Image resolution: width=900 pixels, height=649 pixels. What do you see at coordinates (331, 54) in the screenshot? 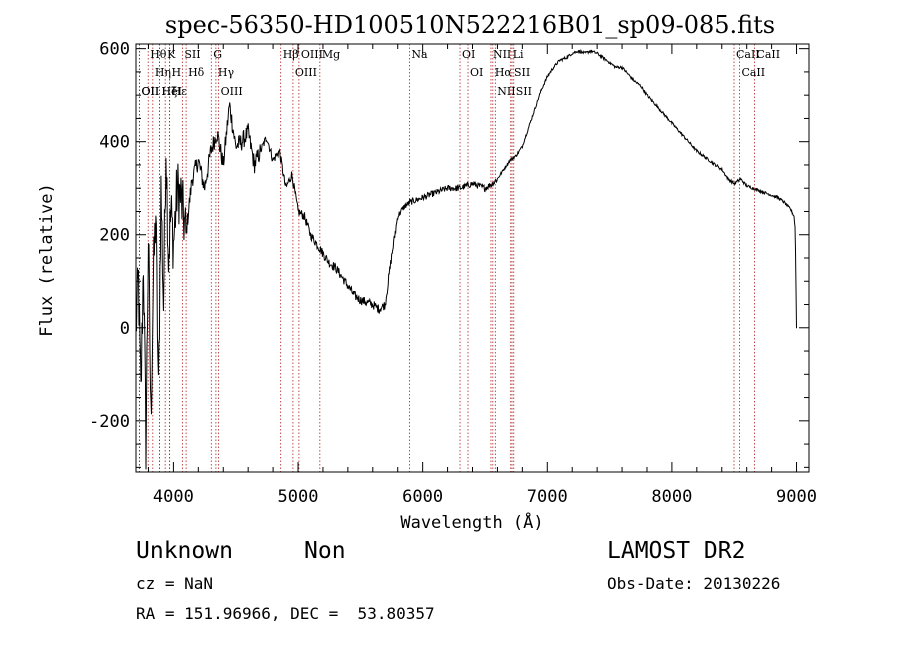
I see `line-label-17: Mg` at bounding box center [331, 54].